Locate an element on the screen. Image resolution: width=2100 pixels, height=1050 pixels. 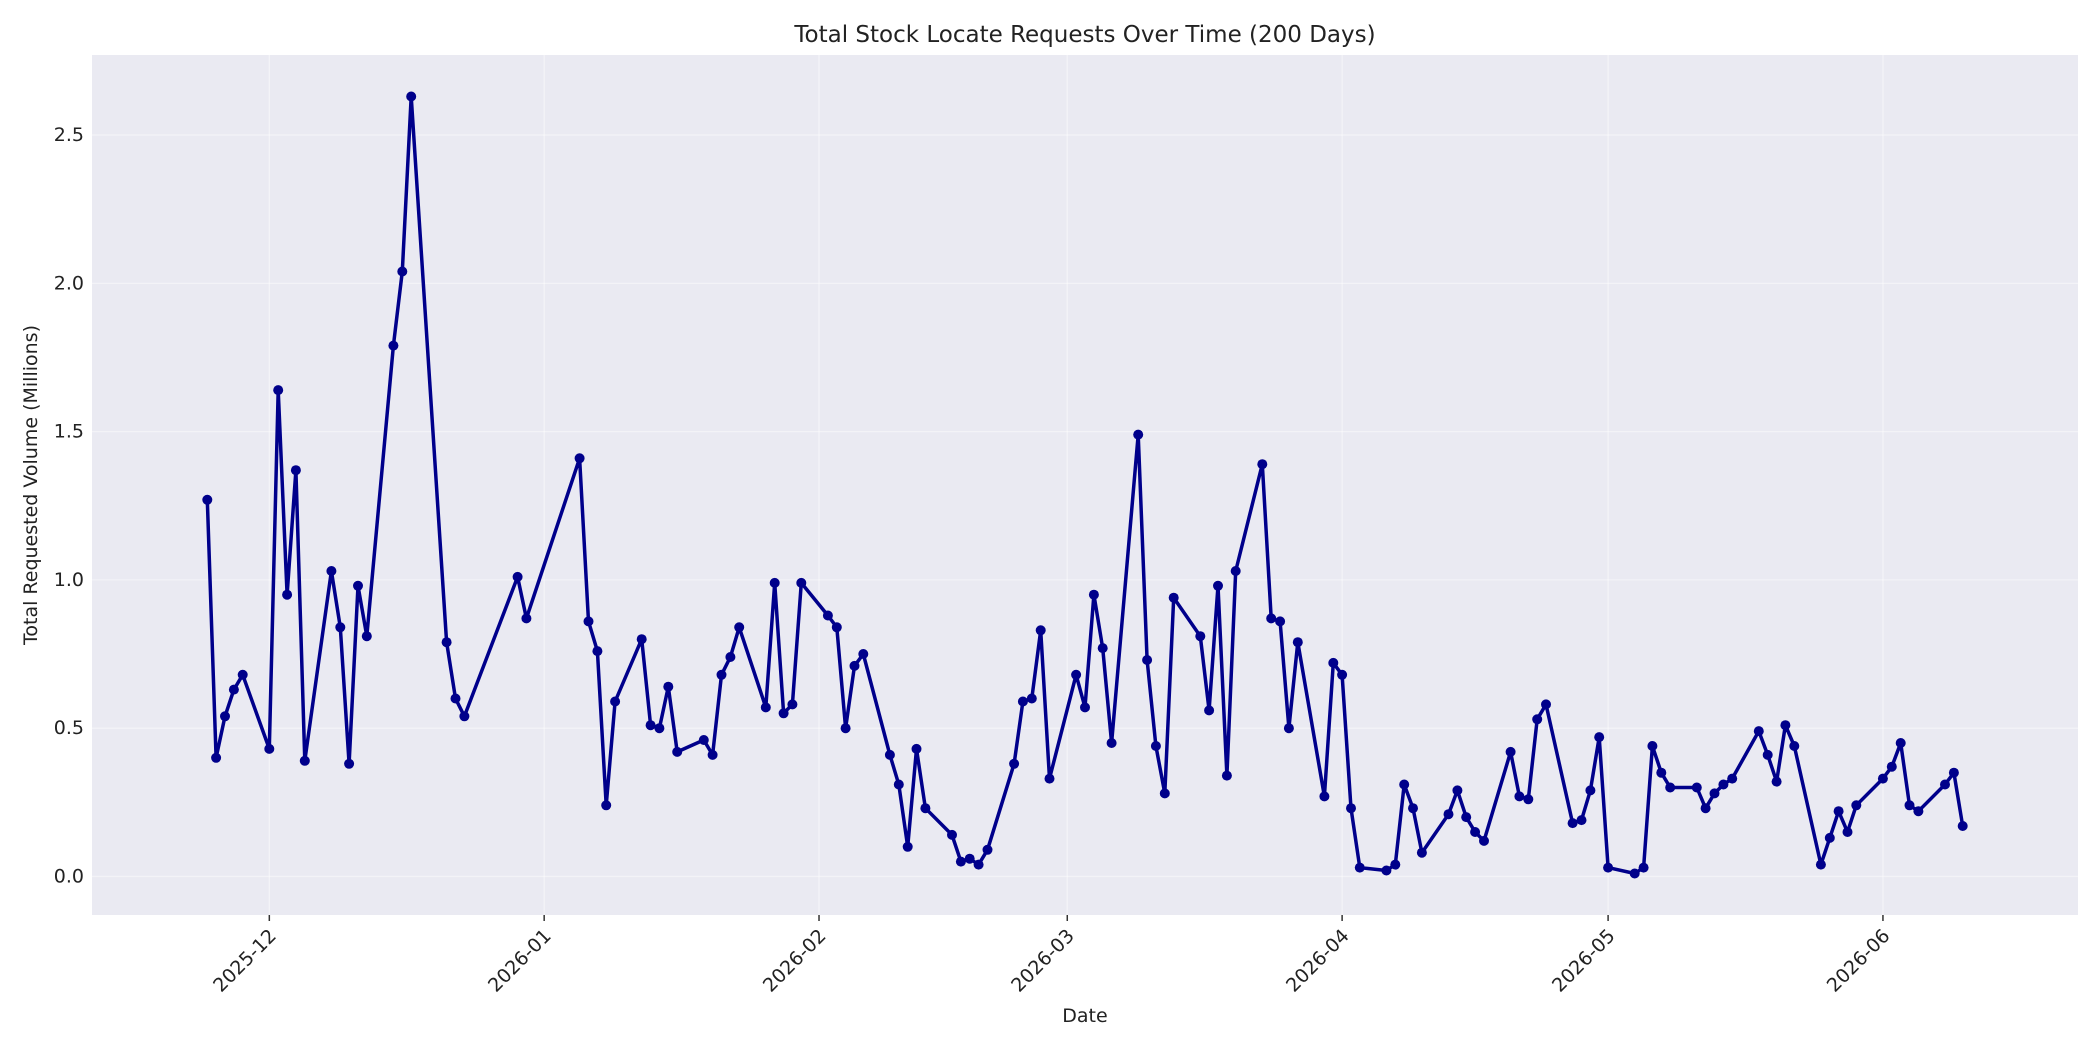
y-tick-label: 0.5 is located at coordinates (69, 728).